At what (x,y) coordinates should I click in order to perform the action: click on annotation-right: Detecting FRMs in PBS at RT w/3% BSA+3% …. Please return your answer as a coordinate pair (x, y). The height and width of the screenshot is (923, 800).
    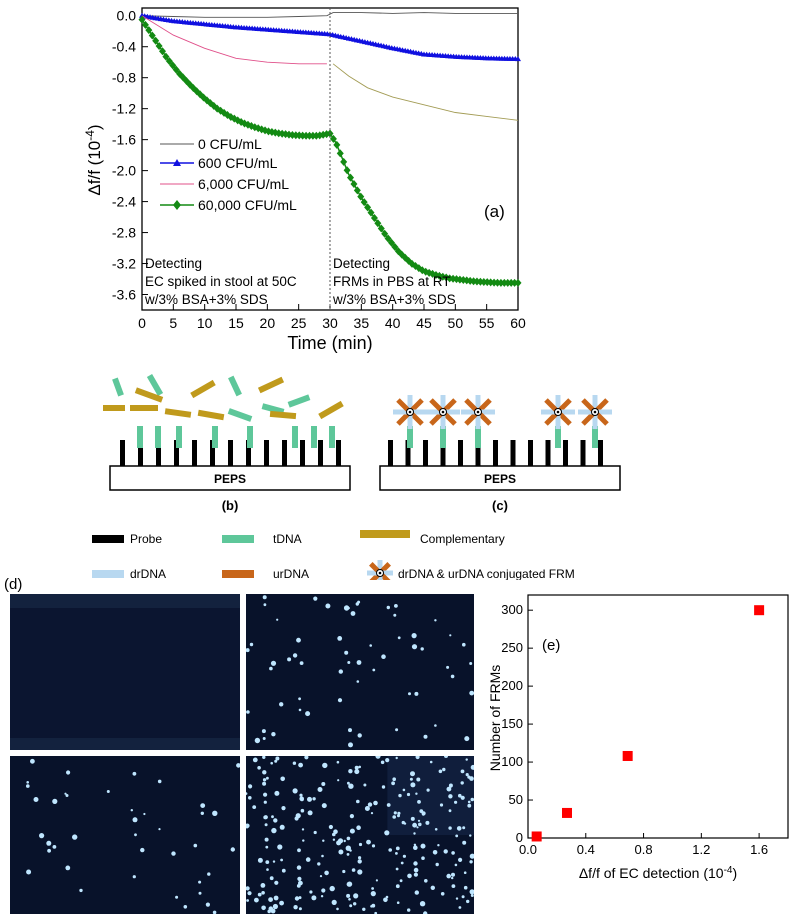
    Looking at the image, I should click on (394, 281).